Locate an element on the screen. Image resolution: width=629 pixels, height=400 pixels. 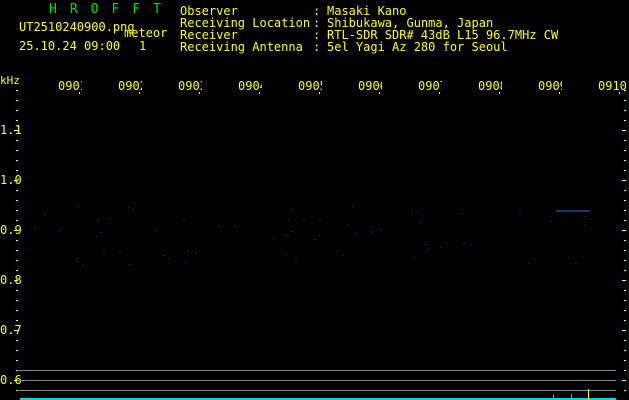
time-label: 0907 is located at coordinates (430, 86).